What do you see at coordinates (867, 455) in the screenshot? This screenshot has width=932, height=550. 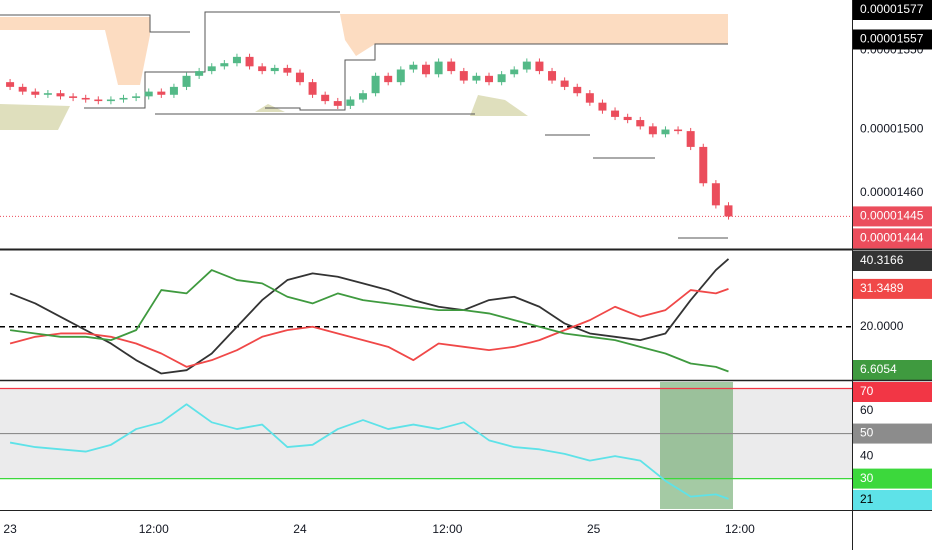 I see `y-tick-label: 40` at bounding box center [867, 455].